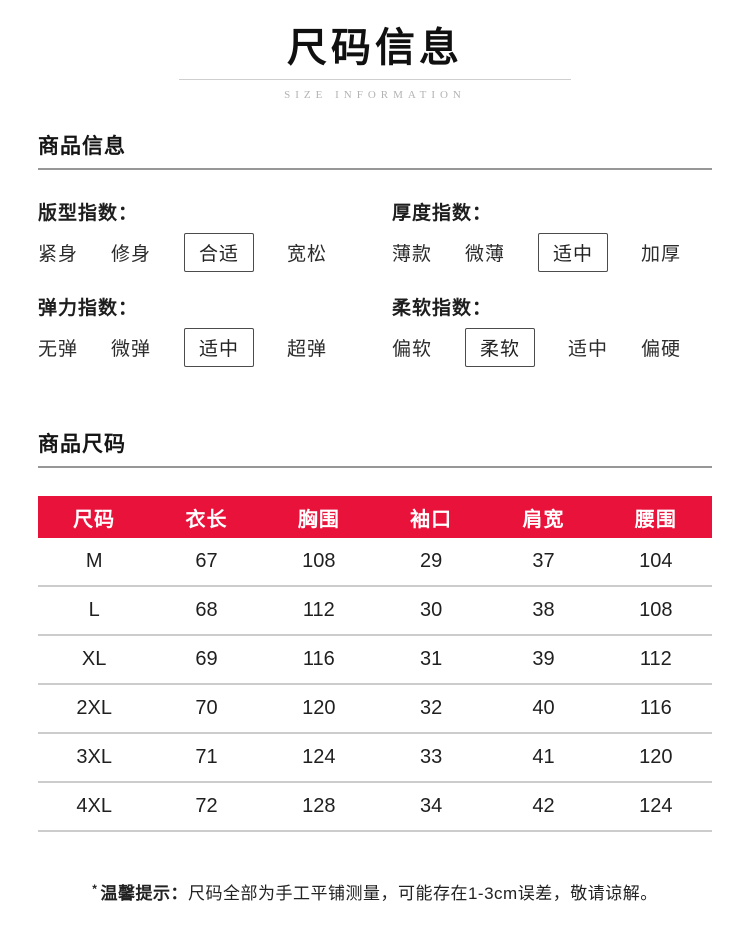 Image resolution: width=750 pixels, height=926 pixels. I want to click on index-options: 无弹 微弹 适中 超弹, so click(198, 347).